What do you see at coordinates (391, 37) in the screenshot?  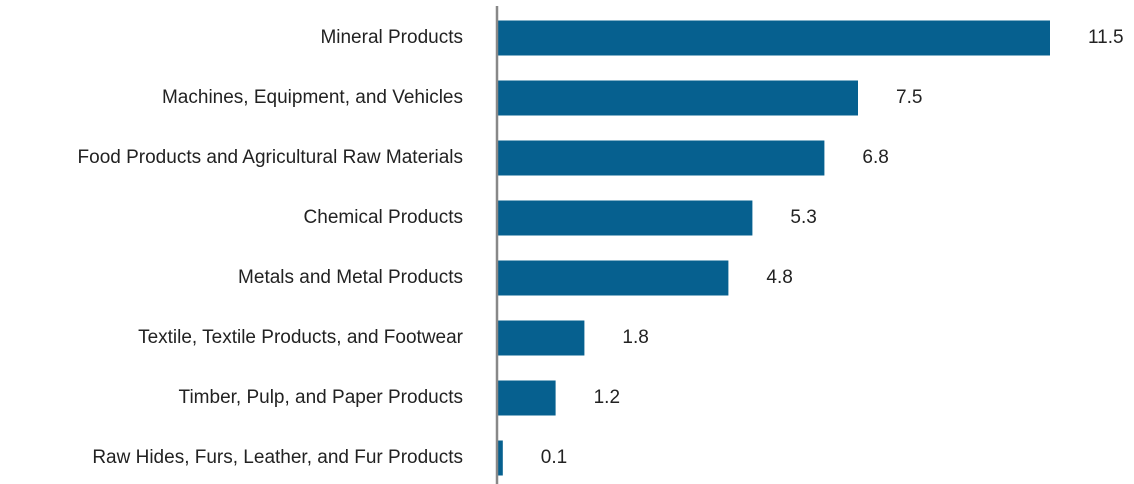 I see `category-label: Mineral Products` at bounding box center [391, 37].